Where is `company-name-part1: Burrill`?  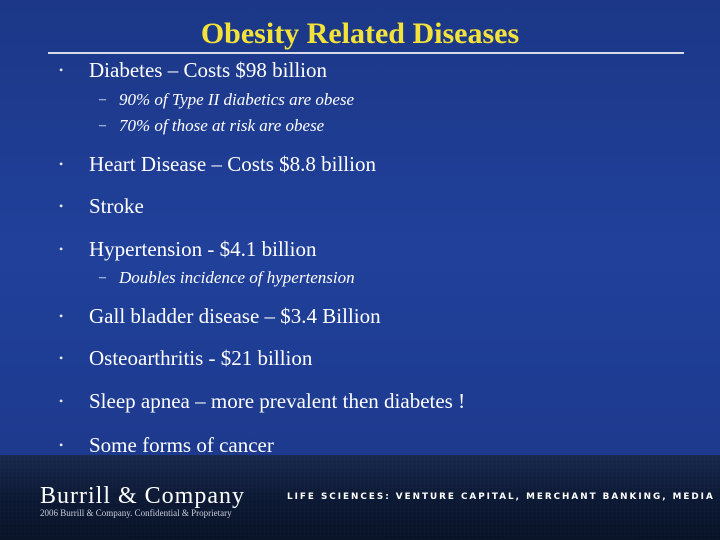 company-name-part1: Burrill is located at coordinates (75, 496).